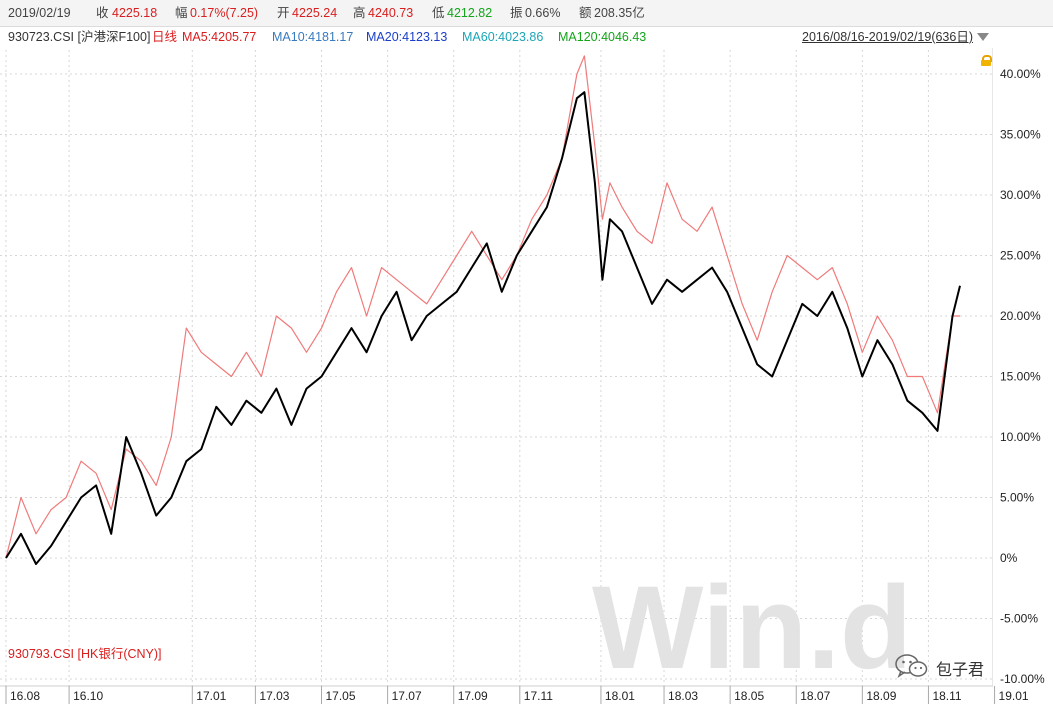 The image size is (1053, 712). Describe the element at coordinates (88, 696) in the screenshot. I see `x-tick-label: 16.10` at that location.